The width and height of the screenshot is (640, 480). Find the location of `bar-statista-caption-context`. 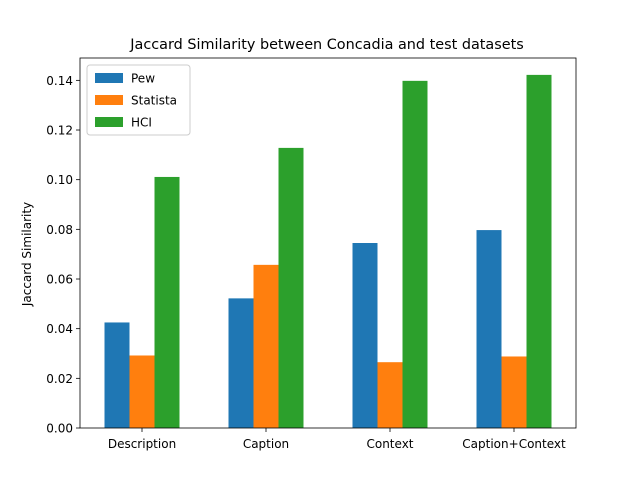

bar-statista-caption-context is located at coordinates (514, 392).